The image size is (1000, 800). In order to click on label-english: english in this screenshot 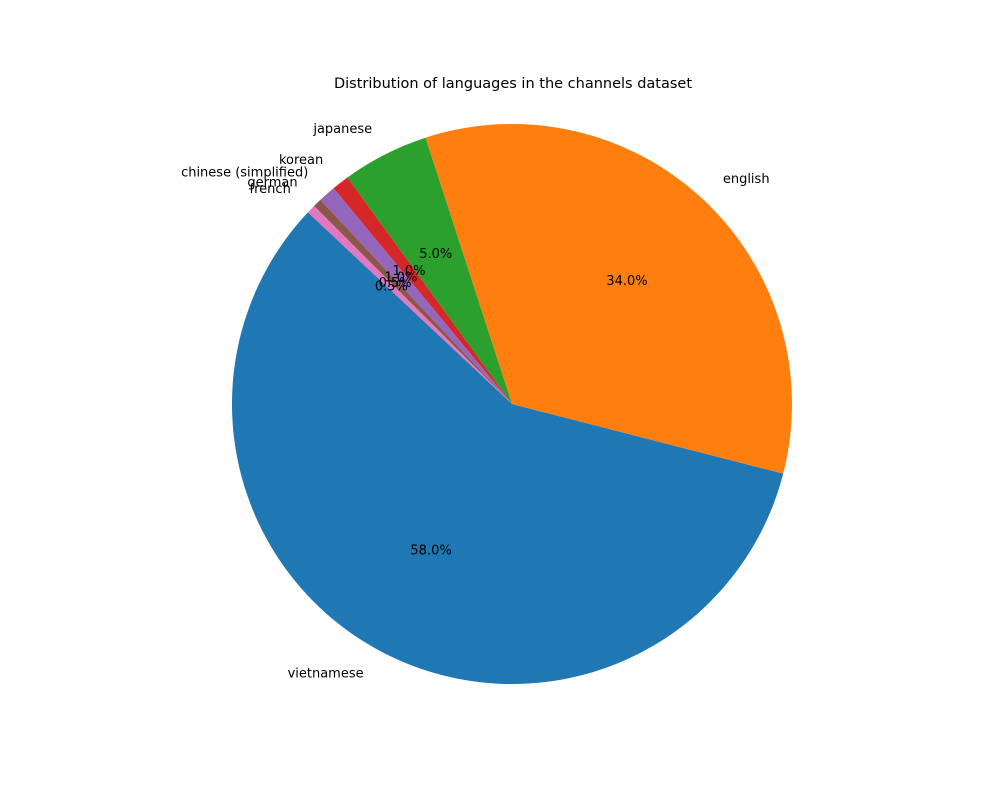, I will do `click(746, 179)`.